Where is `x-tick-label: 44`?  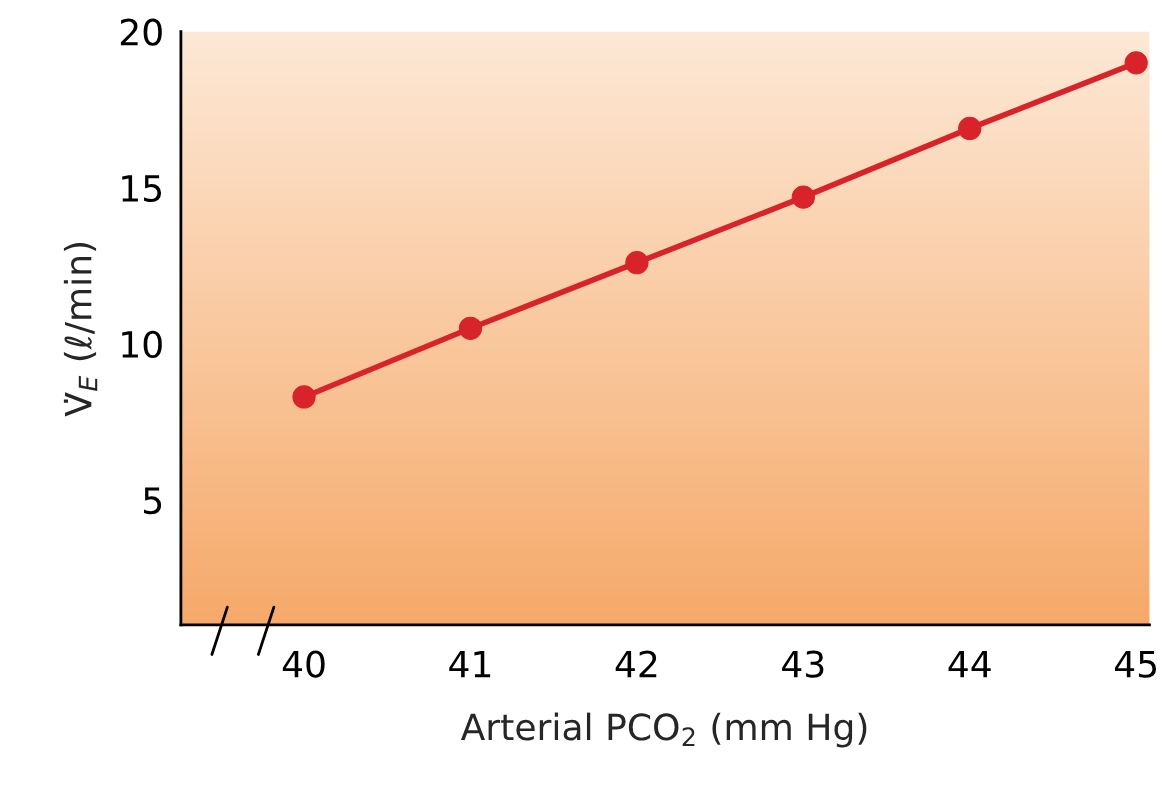
x-tick-label: 44 is located at coordinates (969, 664).